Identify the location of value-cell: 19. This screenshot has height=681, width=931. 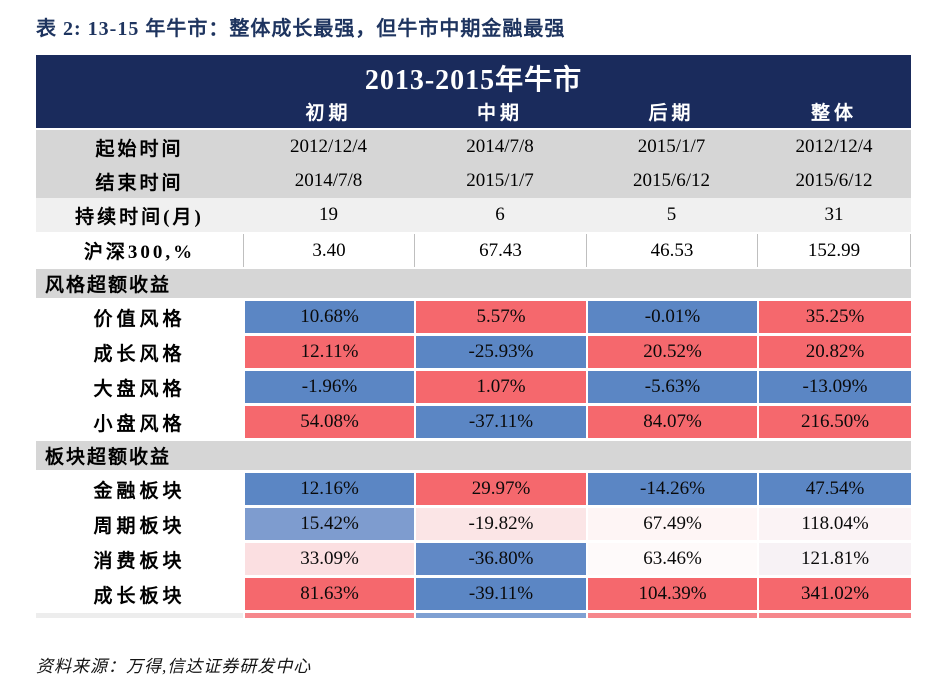
(328, 214).